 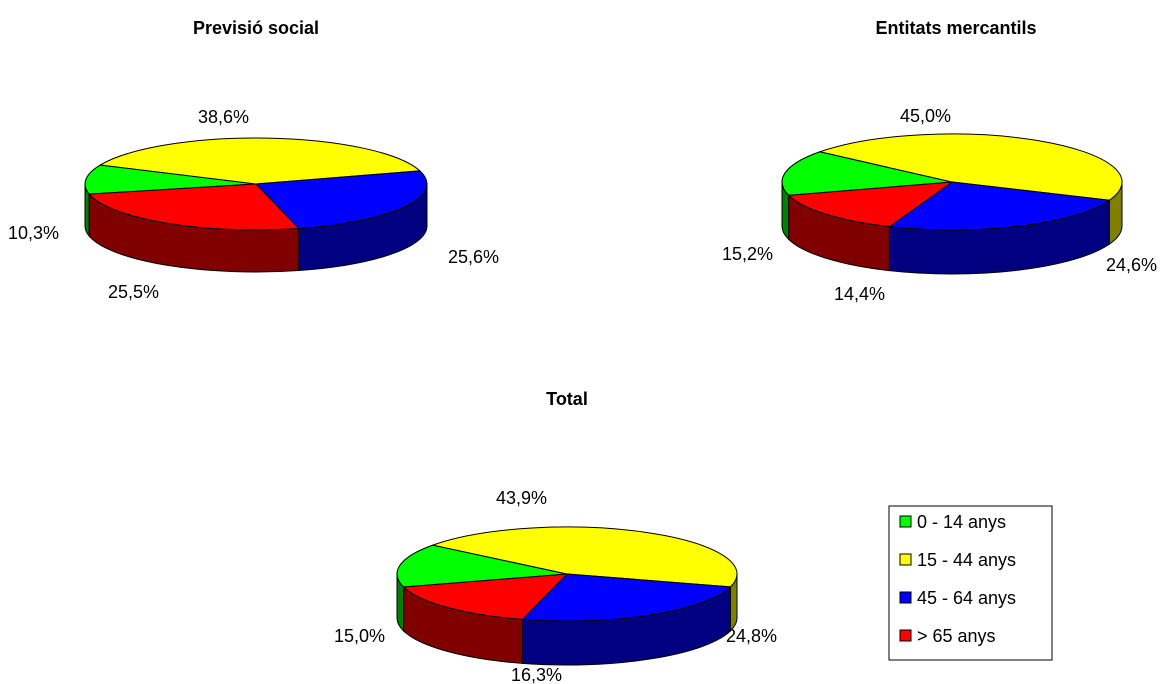 I want to click on legend-swatch-65-plus, so click(x=905, y=635).